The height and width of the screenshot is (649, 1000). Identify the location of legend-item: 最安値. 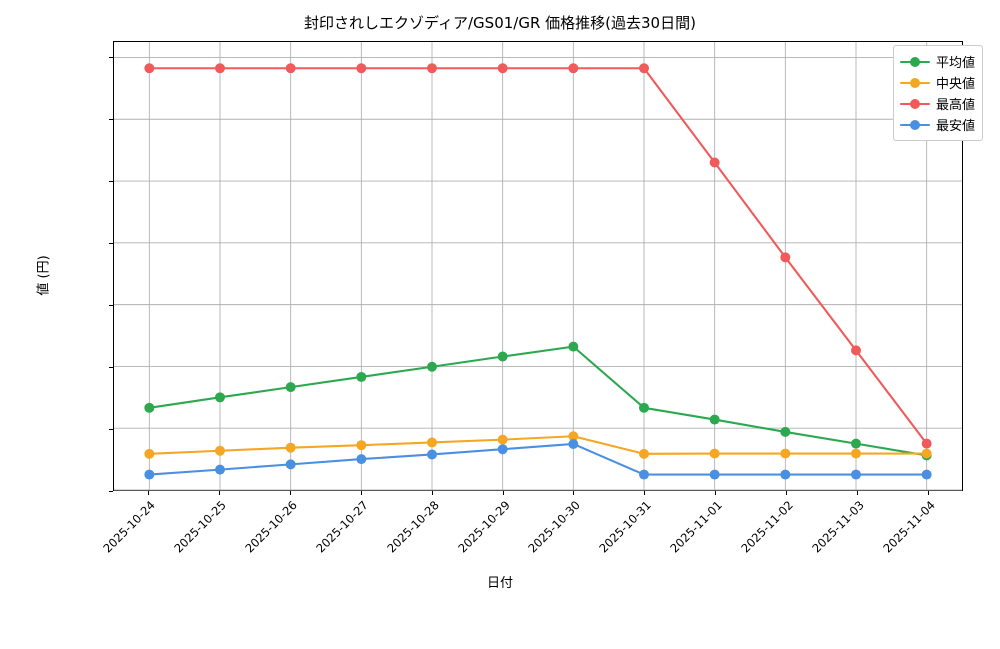
(937, 124).